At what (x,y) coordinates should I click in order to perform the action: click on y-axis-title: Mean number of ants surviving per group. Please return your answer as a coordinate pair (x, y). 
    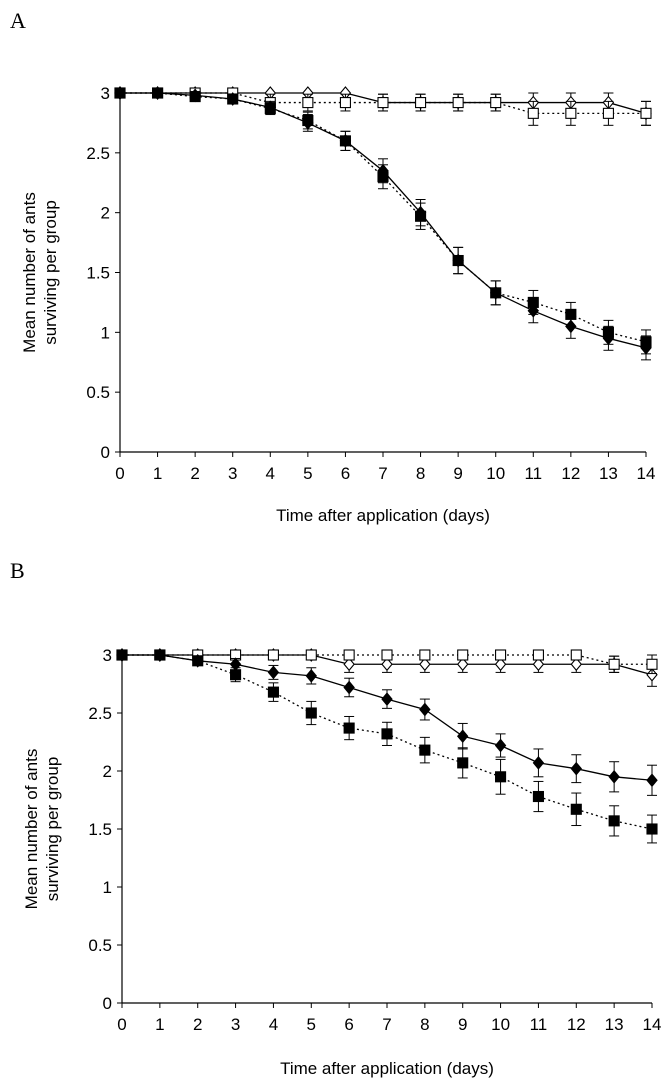
    Looking at the image, I should click on (42, 829).